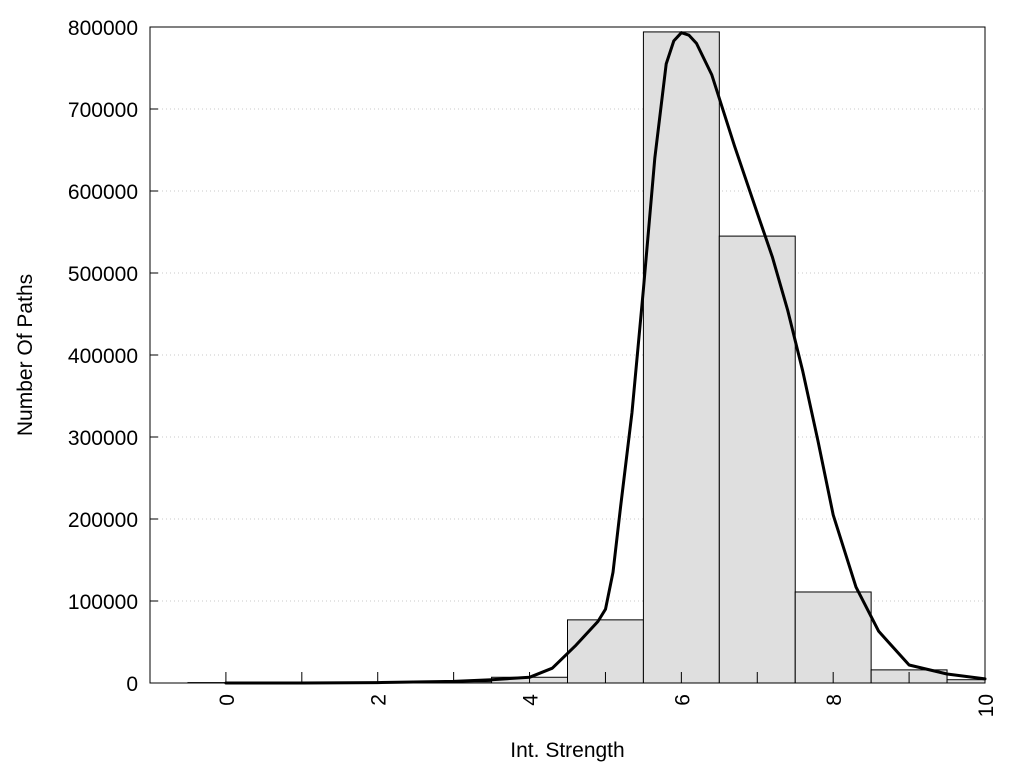  What do you see at coordinates (607, 694) in the screenshot?
I see `x-axis-ticks: 0 2 4 6 8 10` at bounding box center [607, 694].